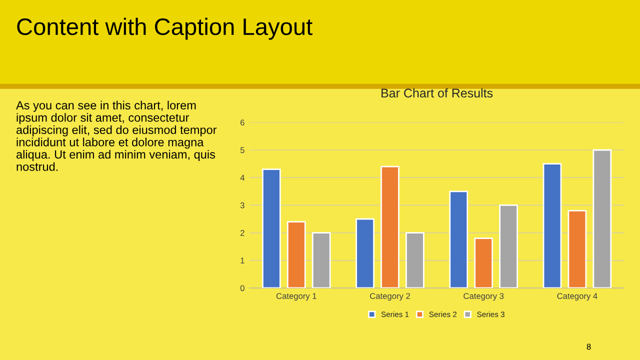 The height and width of the screenshot is (360, 640). Describe the element at coordinates (242, 288) in the screenshot. I see `y-tick-label: 0` at that location.